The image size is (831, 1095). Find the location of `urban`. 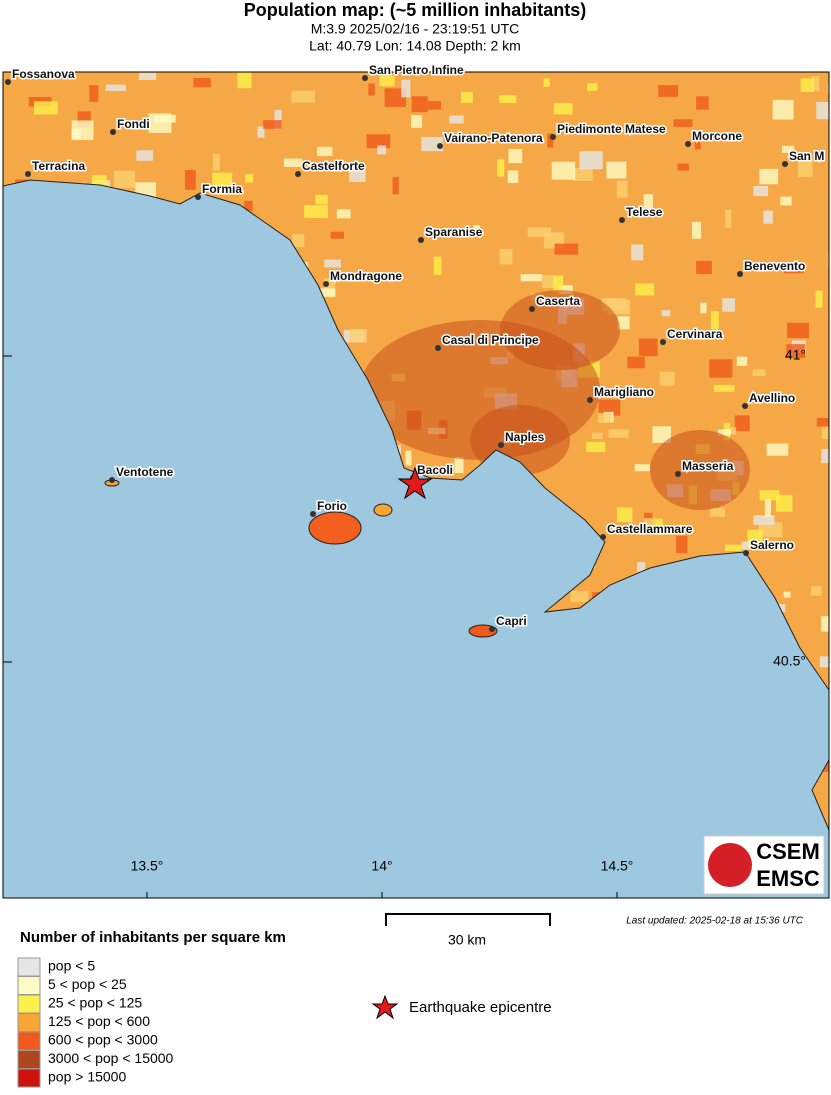

urban is located at coordinates (700, 470).